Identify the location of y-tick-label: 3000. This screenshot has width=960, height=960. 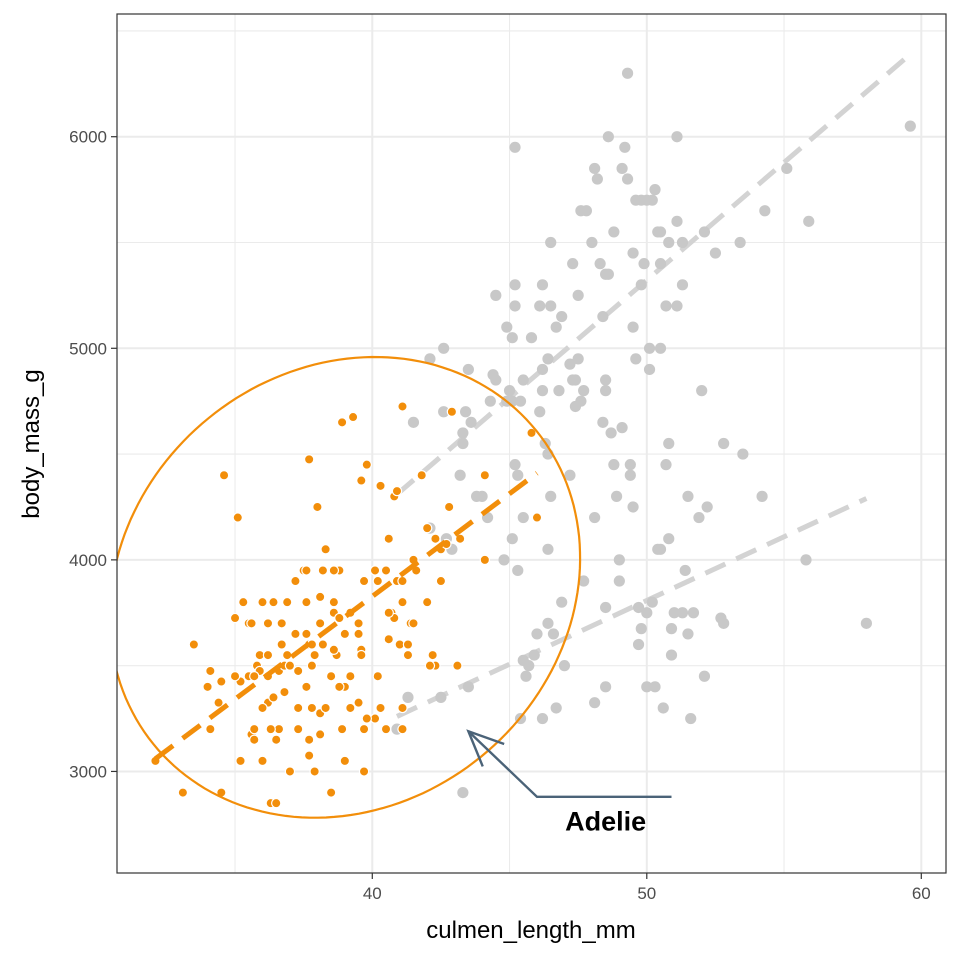
(88, 771).